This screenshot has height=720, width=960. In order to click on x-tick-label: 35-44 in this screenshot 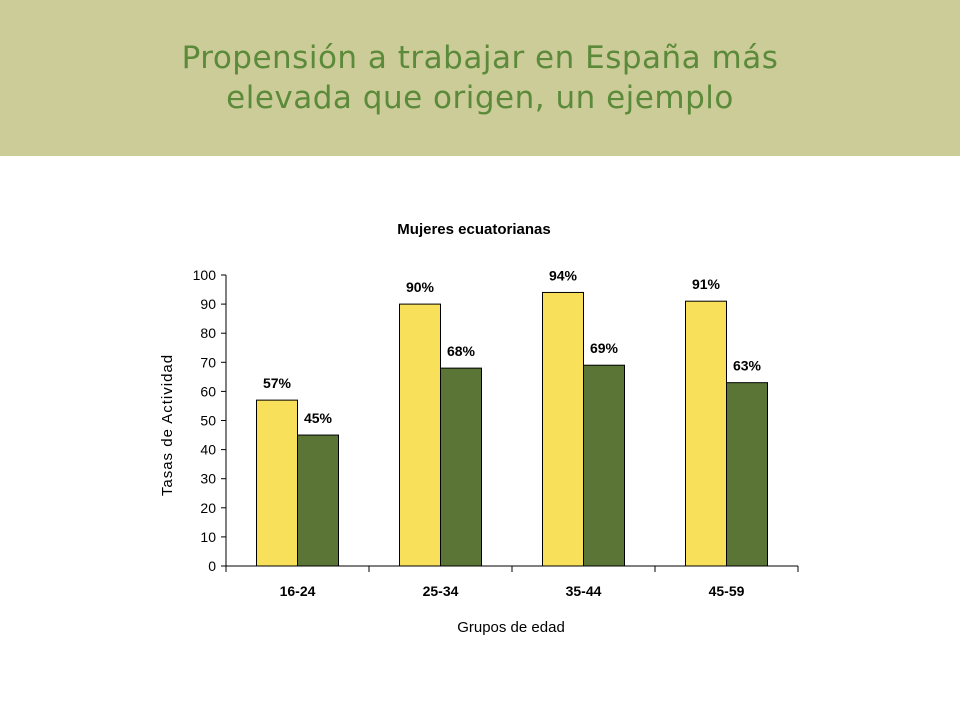, I will do `click(584, 591)`.